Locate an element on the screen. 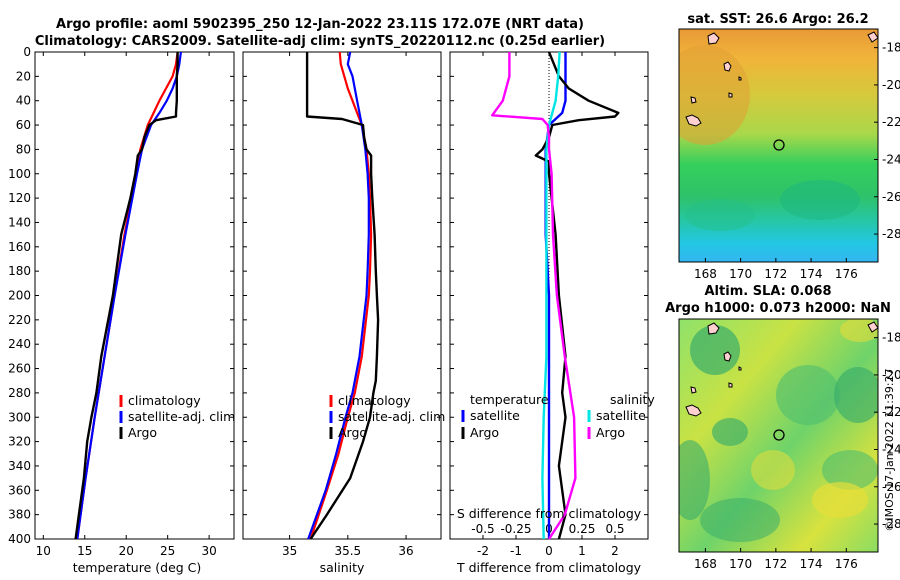 The image size is (900, 580). depth-tick-label: 160 is located at coordinates (19, 247).